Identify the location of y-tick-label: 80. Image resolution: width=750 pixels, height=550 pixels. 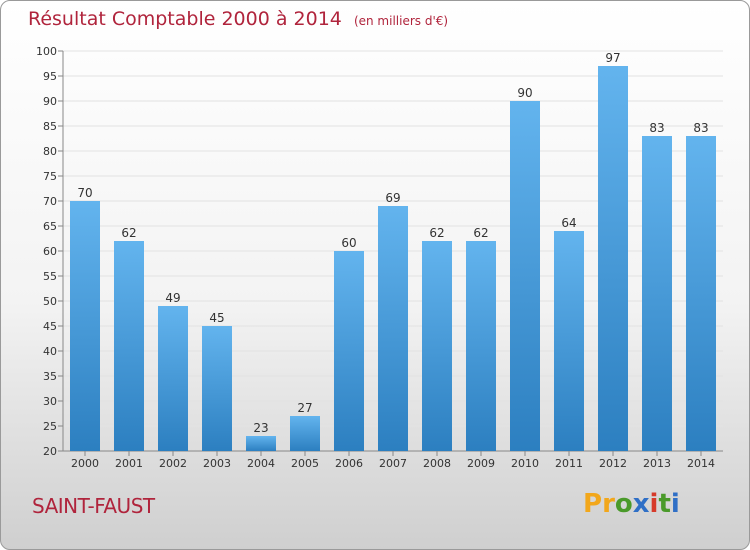
(50, 151).